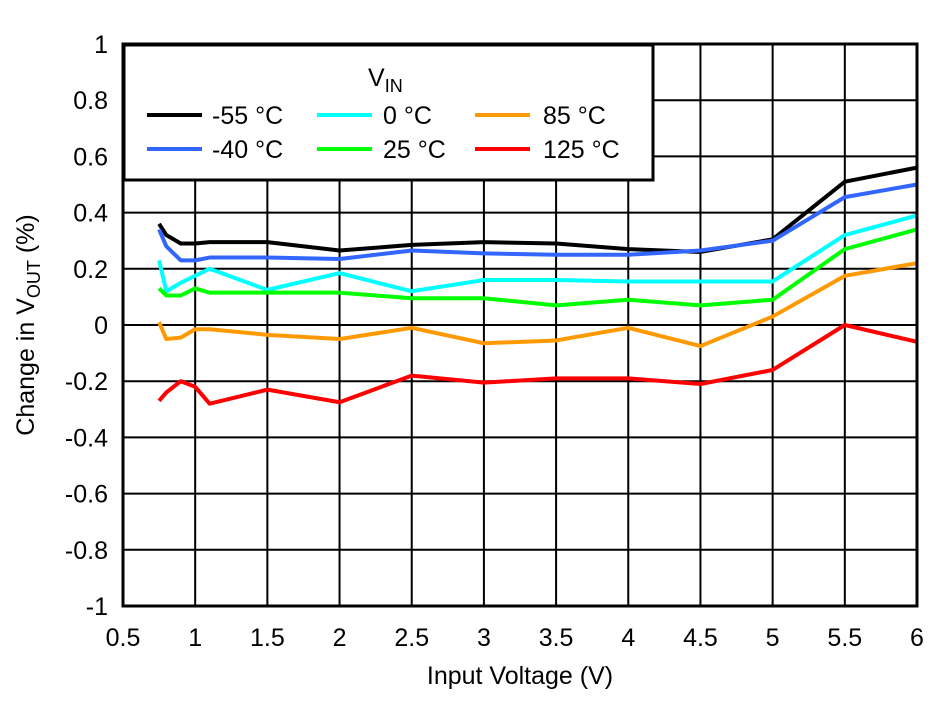  Describe the element at coordinates (101, 45) in the screenshot. I see `y-tick-label: 1` at that location.